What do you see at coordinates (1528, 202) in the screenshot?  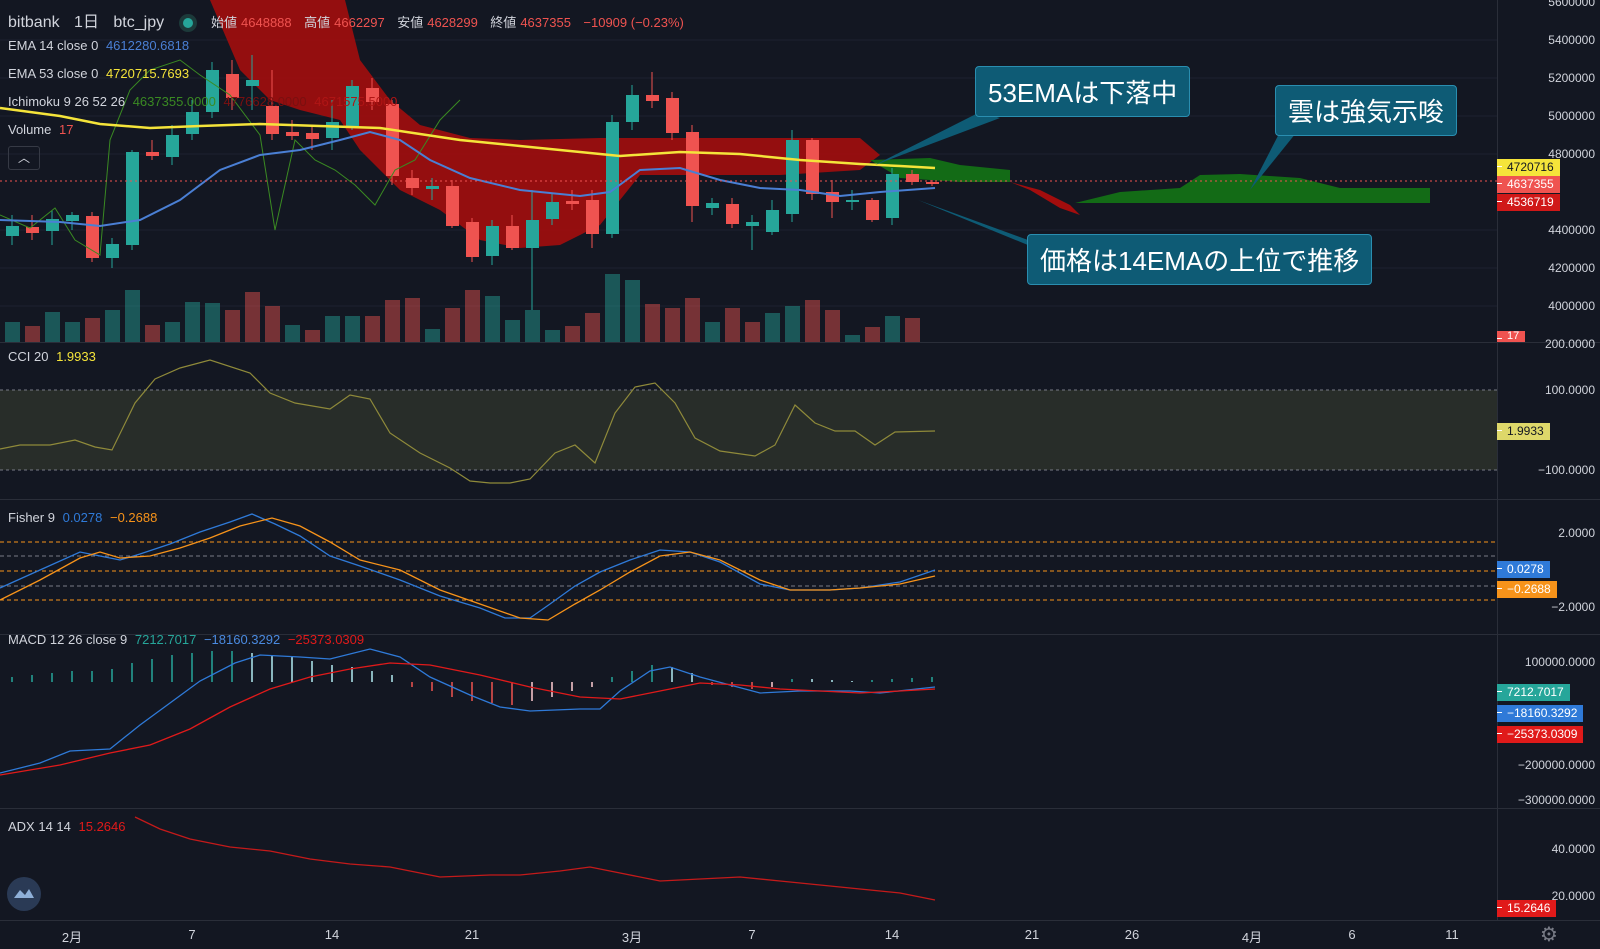 I see `low-price-tag: 4536719` at bounding box center [1528, 202].